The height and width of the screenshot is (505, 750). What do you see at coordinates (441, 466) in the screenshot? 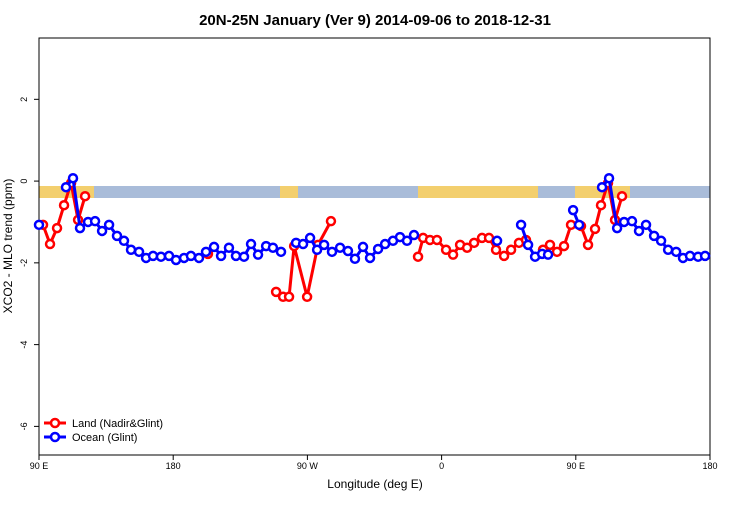
I see `x-tick-label: 0` at bounding box center [441, 466].